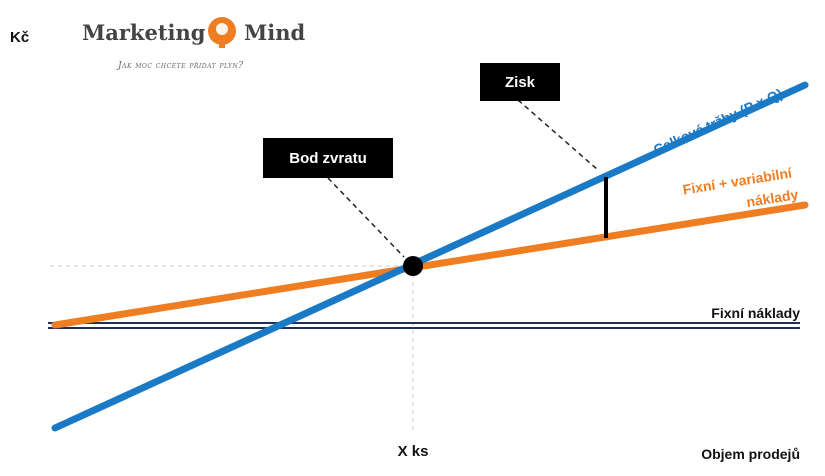 The width and height of the screenshot is (825, 476). I want to click on logo-bulb, so click(222, 32).